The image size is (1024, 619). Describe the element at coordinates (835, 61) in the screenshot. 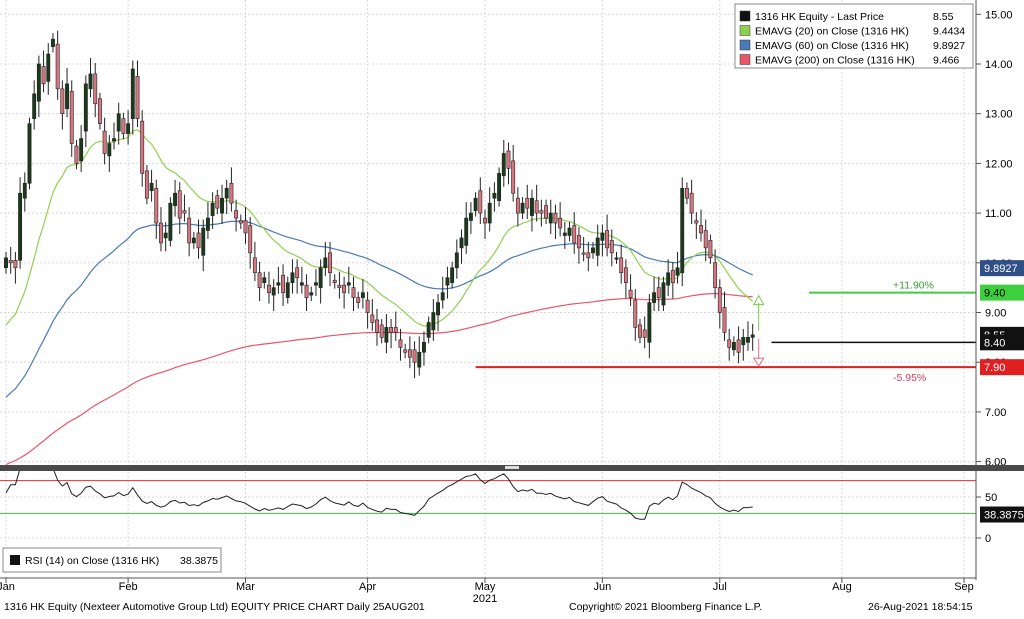

I see `legend-label: EMAVG (200) on Close (1316 HK)` at that location.